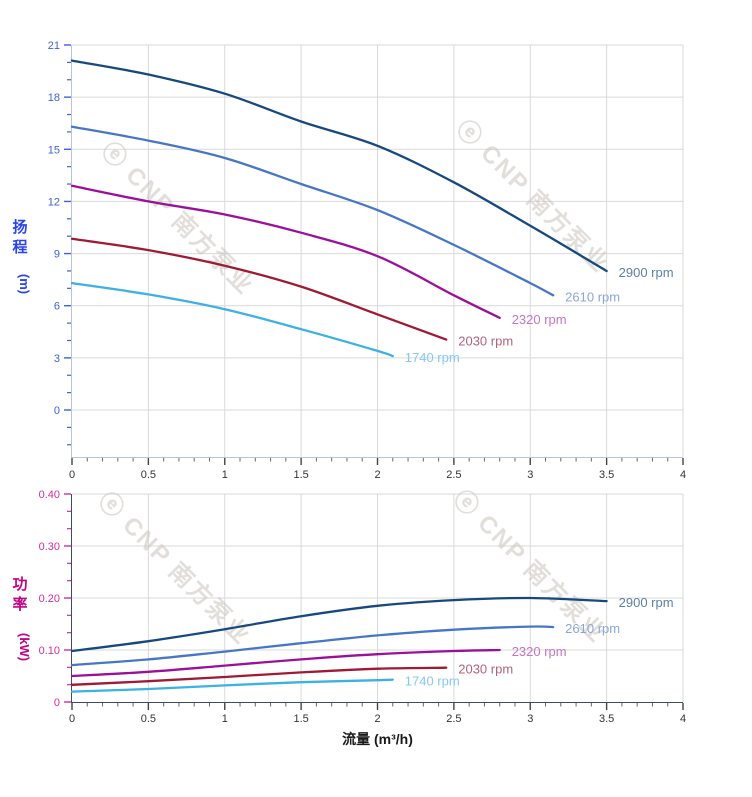 The width and height of the screenshot is (752, 797). I want to click on y-tick-label: 0.40, so click(49, 495).